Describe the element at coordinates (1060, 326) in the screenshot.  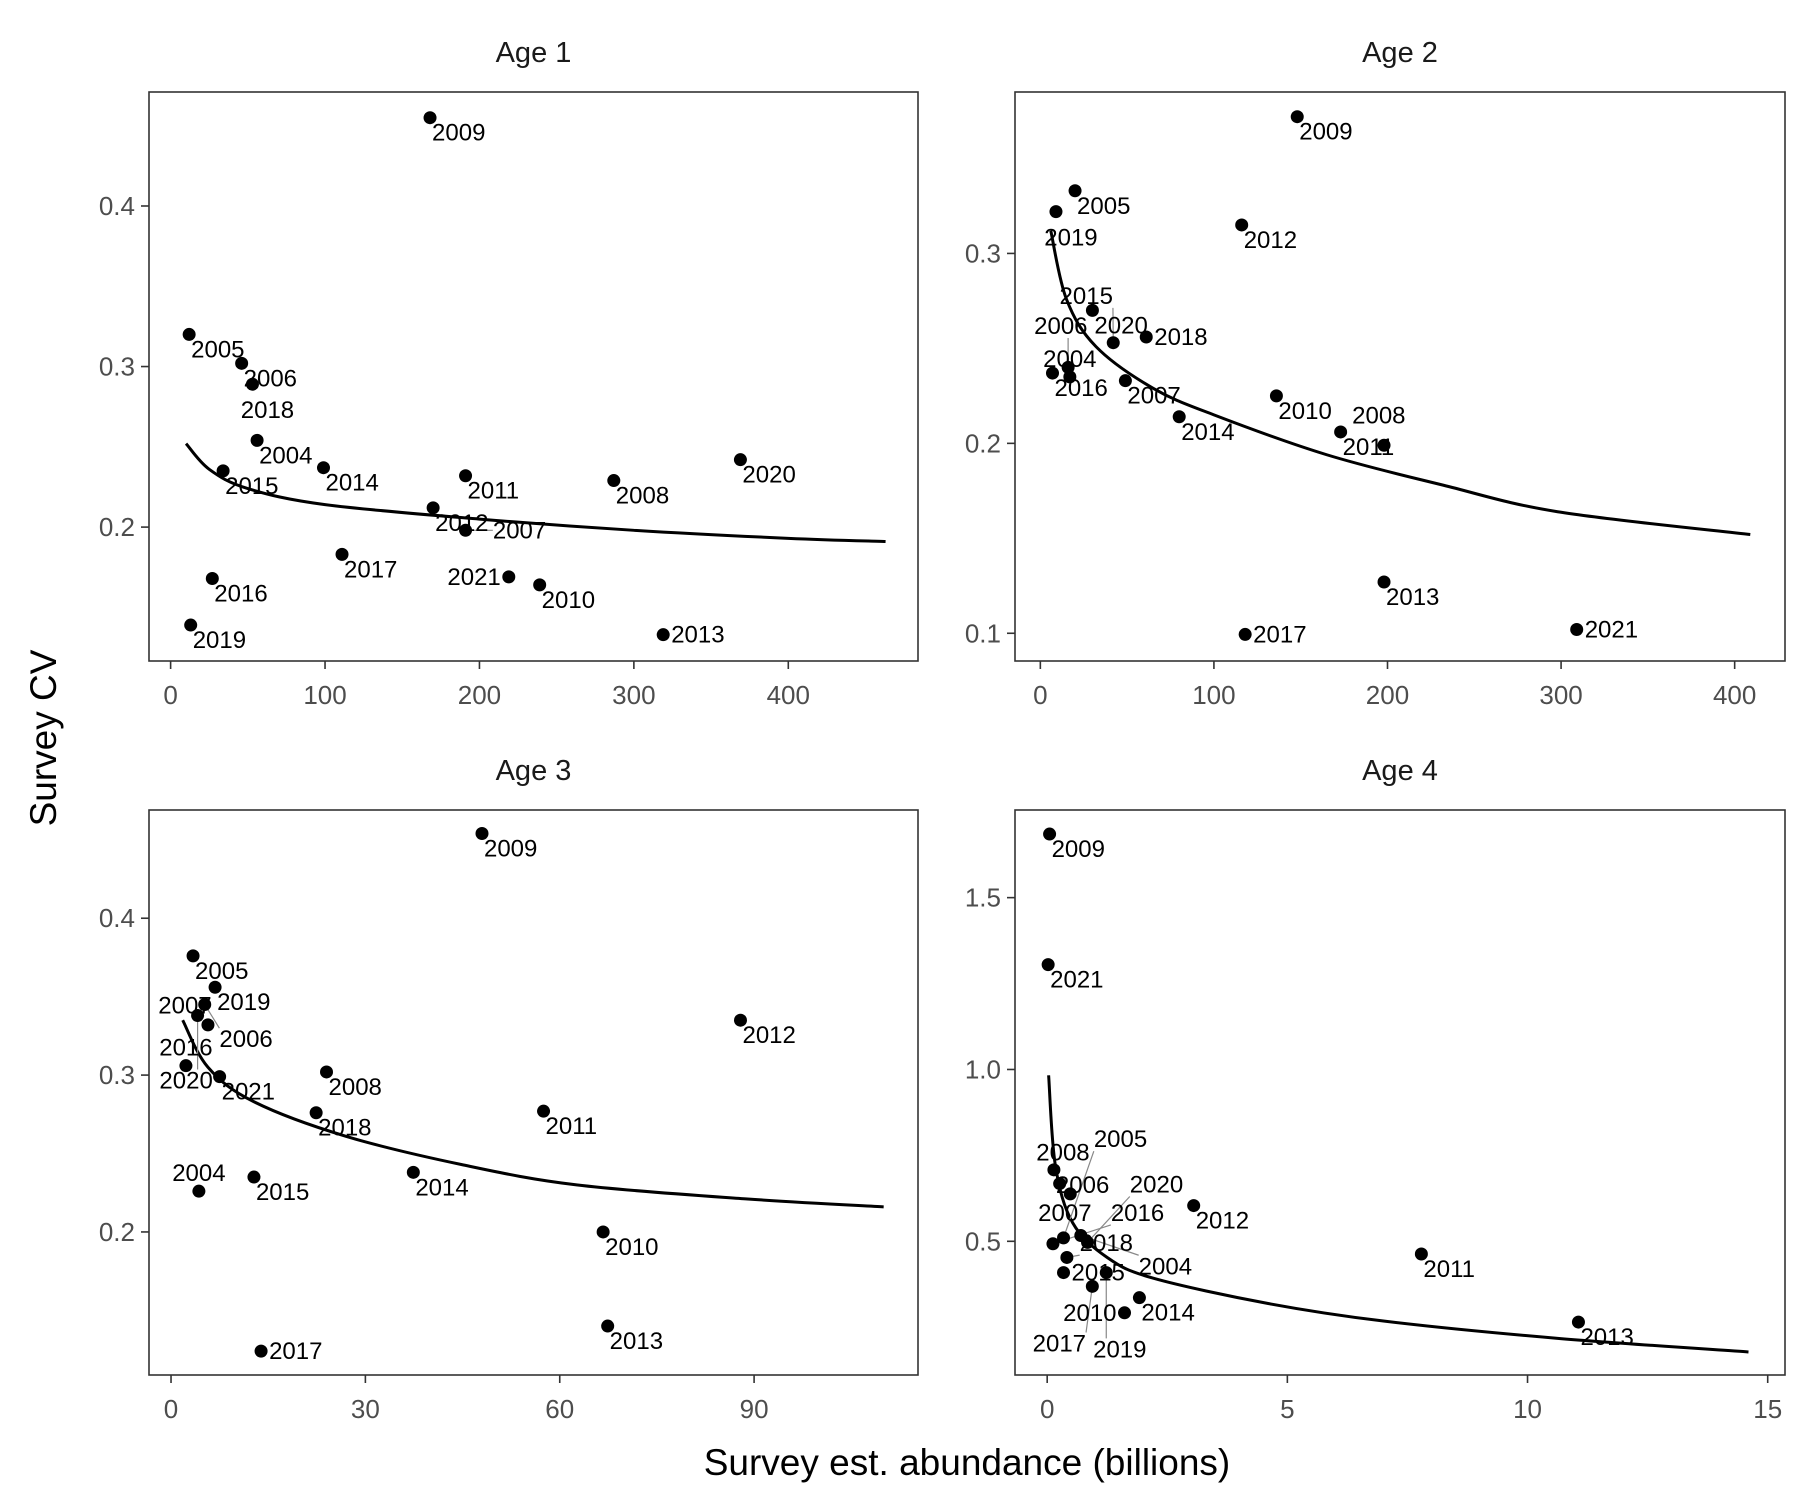
I see `point-label: 2006` at that location.